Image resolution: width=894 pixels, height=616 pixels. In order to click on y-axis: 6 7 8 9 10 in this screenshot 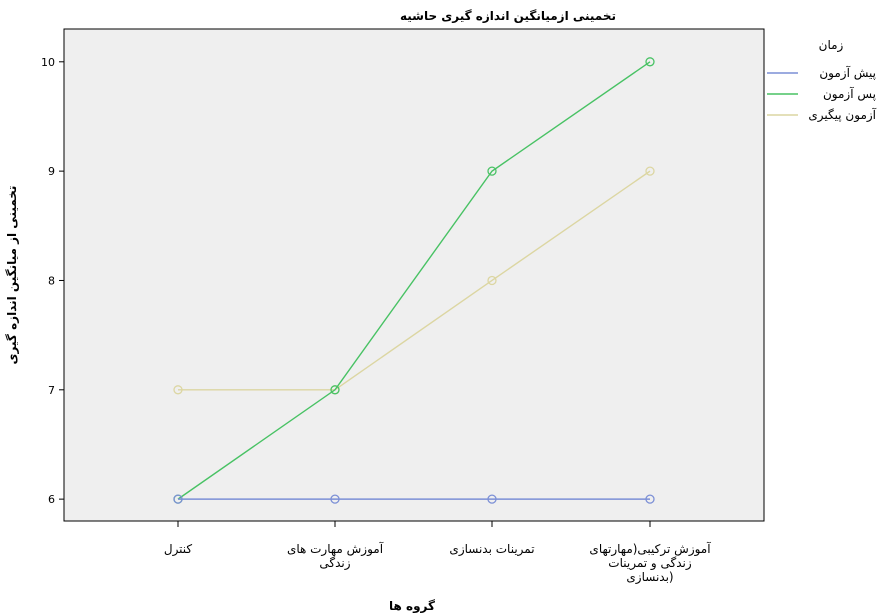, I will do `click(52, 281)`.